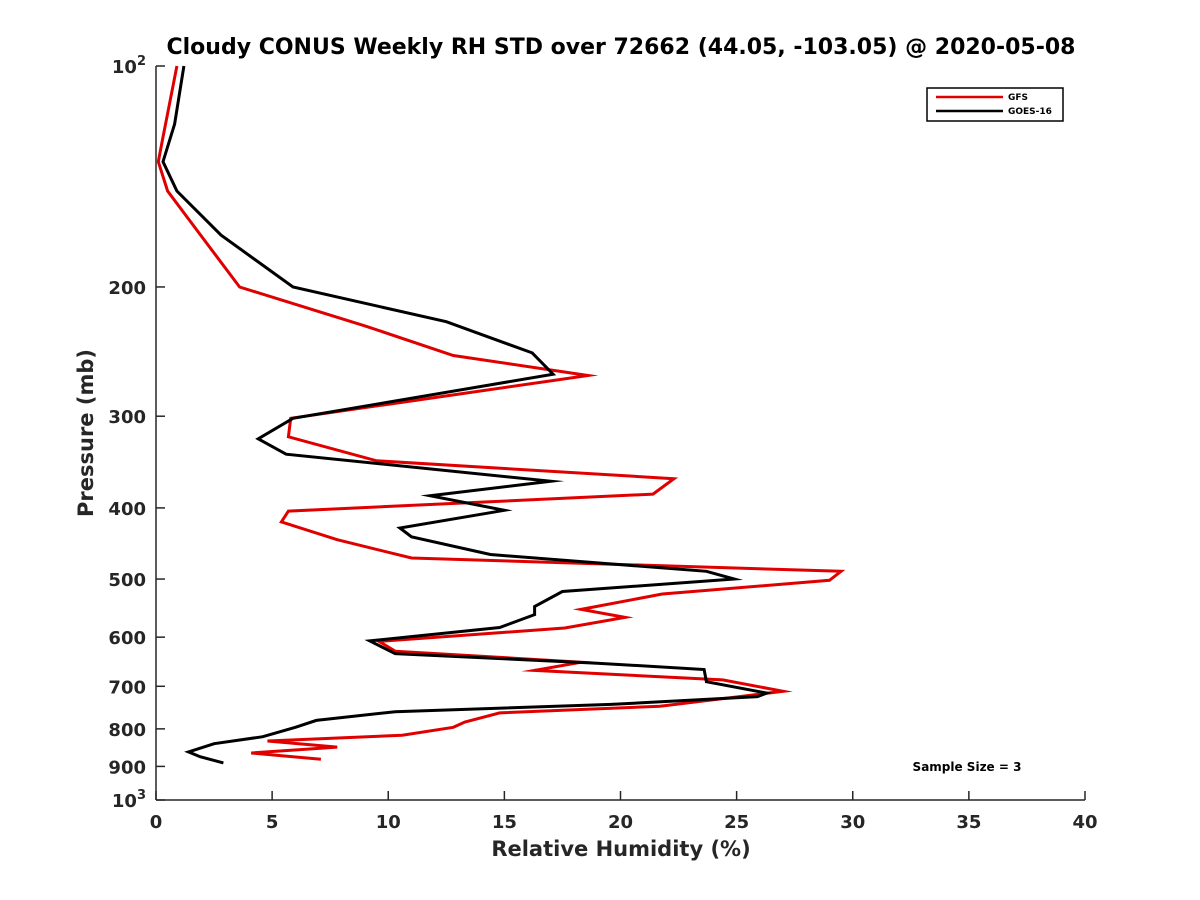 The width and height of the screenshot is (1200, 900). I want to click on y-tick-label: 300, so click(127, 417).